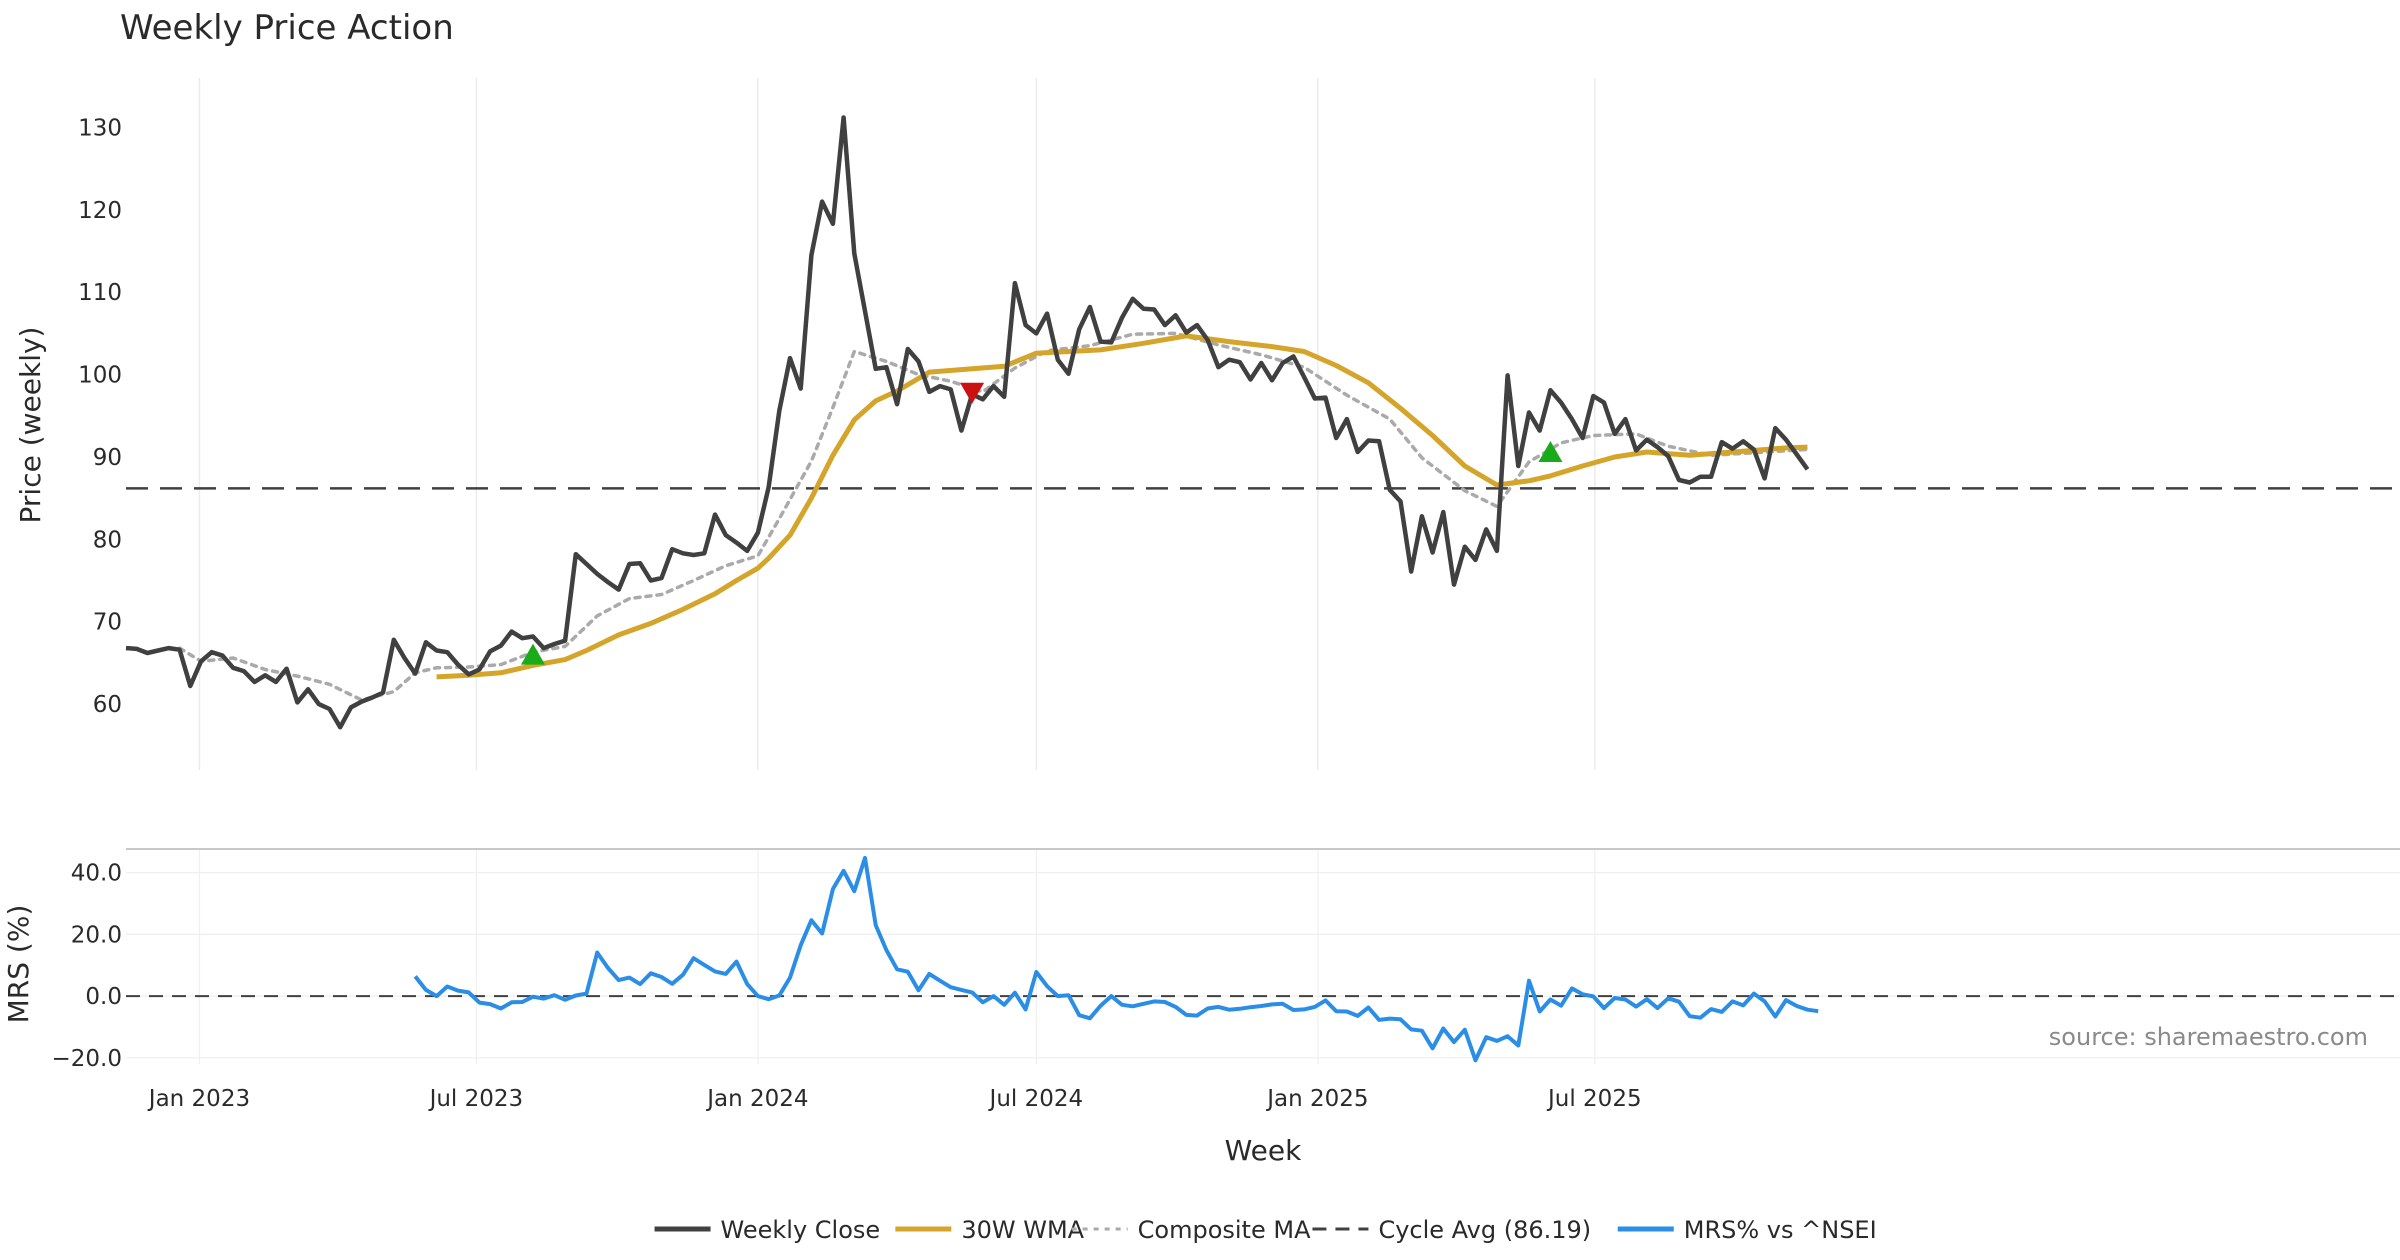 Image resolution: width=2400 pixels, height=1260 pixels. What do you see at coordinates (100, 293) in the screenshot?
I see `price-y-tick-5: 110` at bounding box center [100, 293].